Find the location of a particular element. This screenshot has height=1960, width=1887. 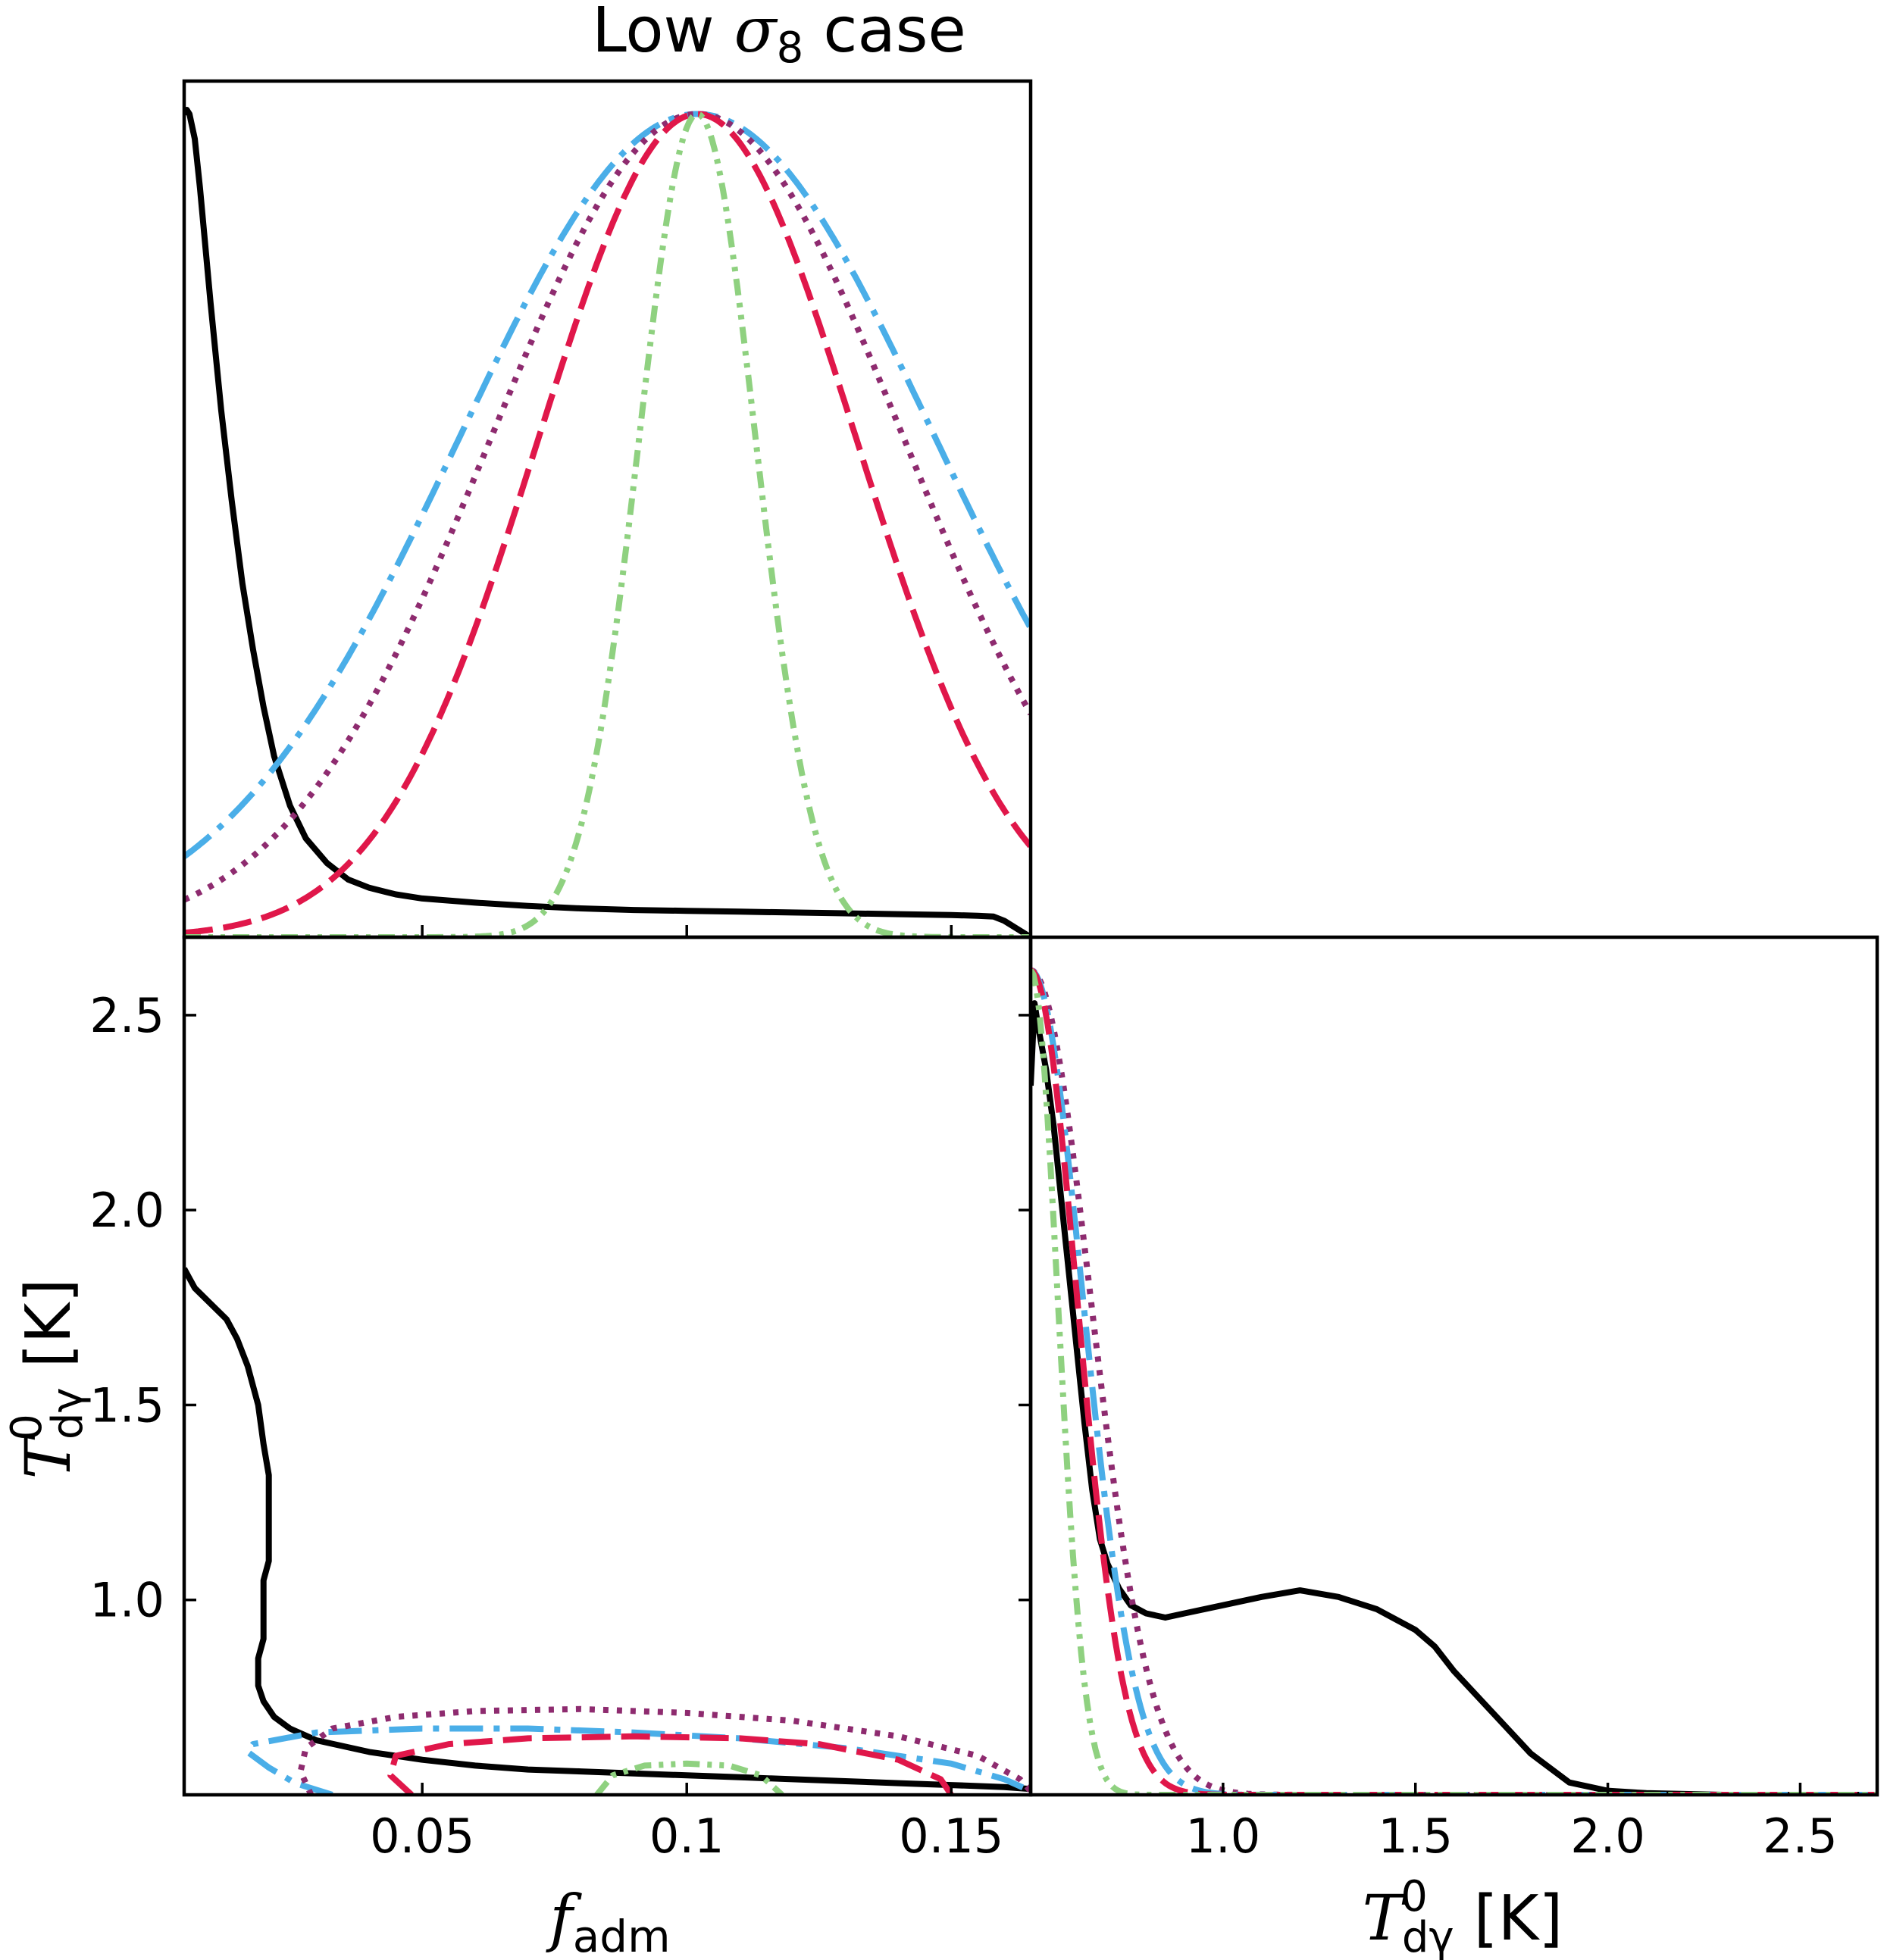

y-tick-label: 2.0 is located at coordinates (126, 1210).